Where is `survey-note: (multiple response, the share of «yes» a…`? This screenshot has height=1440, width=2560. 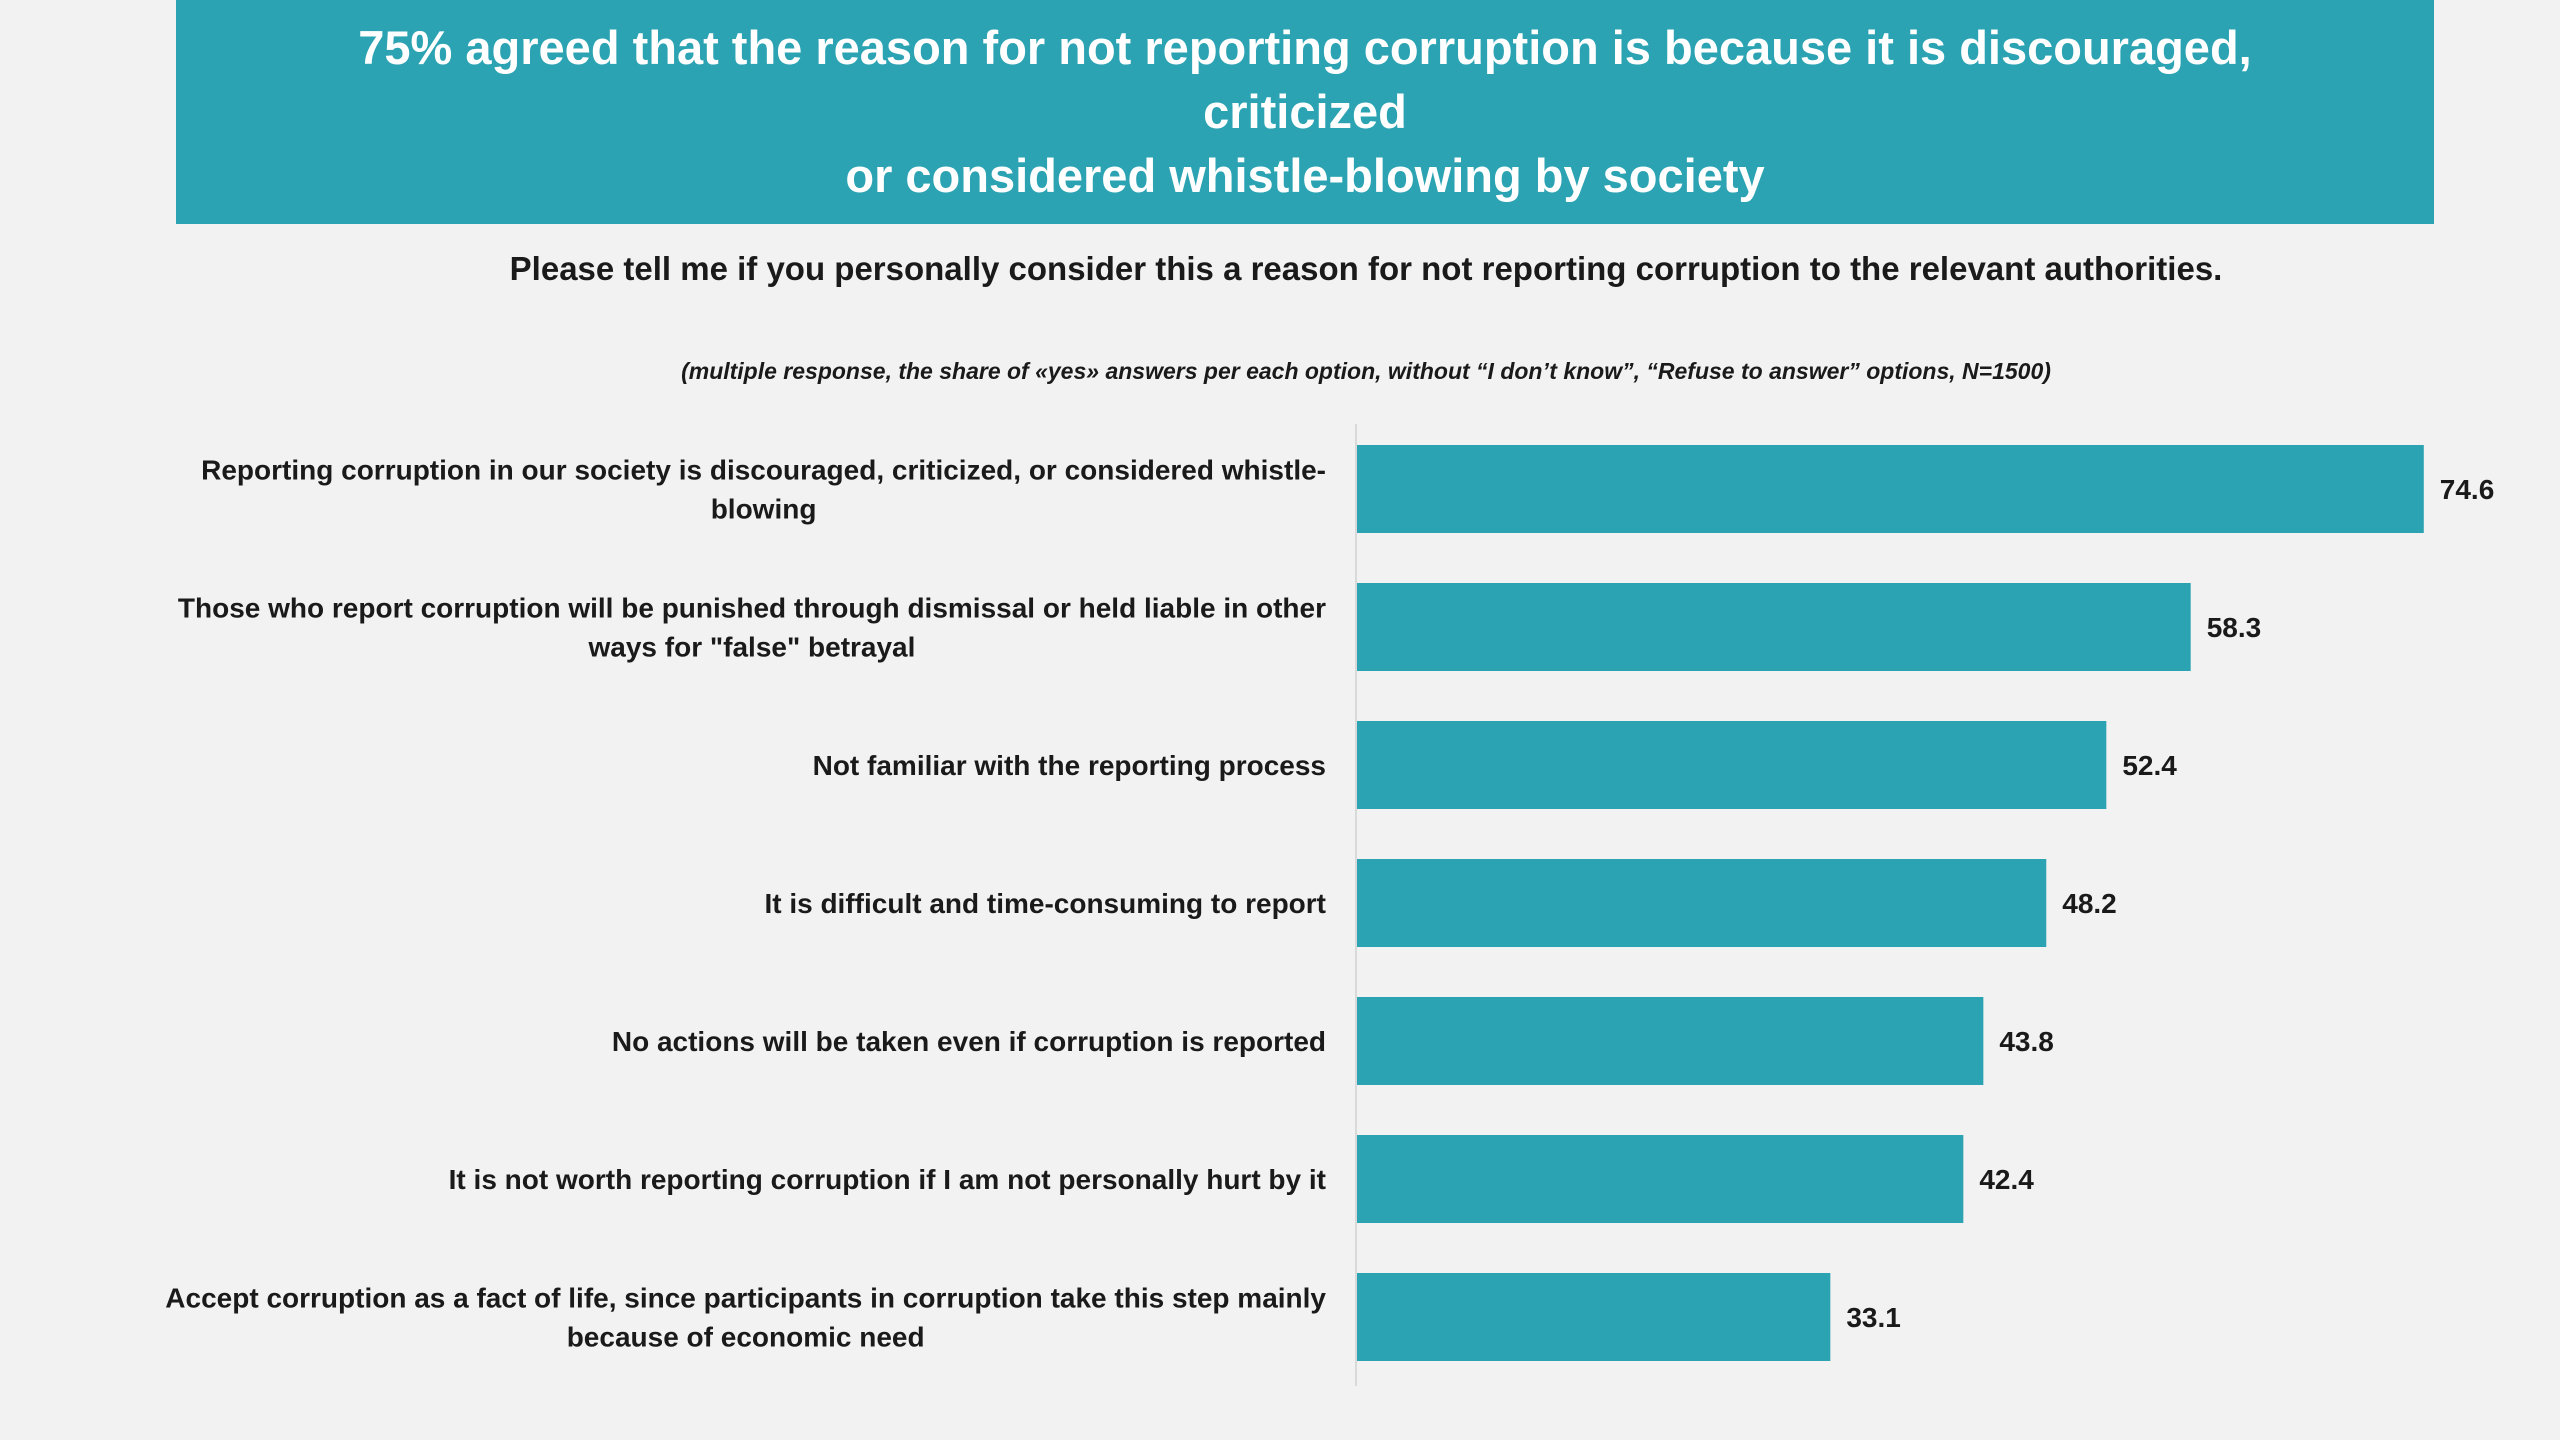 survey-note: (multiple response, the share of «yes» a… is located at coordinates (1366, 371).